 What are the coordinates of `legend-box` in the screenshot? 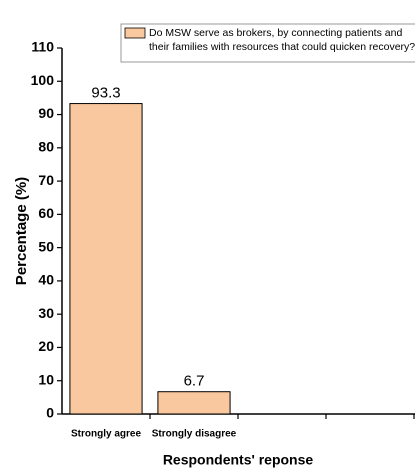 It's located at (267, 43).